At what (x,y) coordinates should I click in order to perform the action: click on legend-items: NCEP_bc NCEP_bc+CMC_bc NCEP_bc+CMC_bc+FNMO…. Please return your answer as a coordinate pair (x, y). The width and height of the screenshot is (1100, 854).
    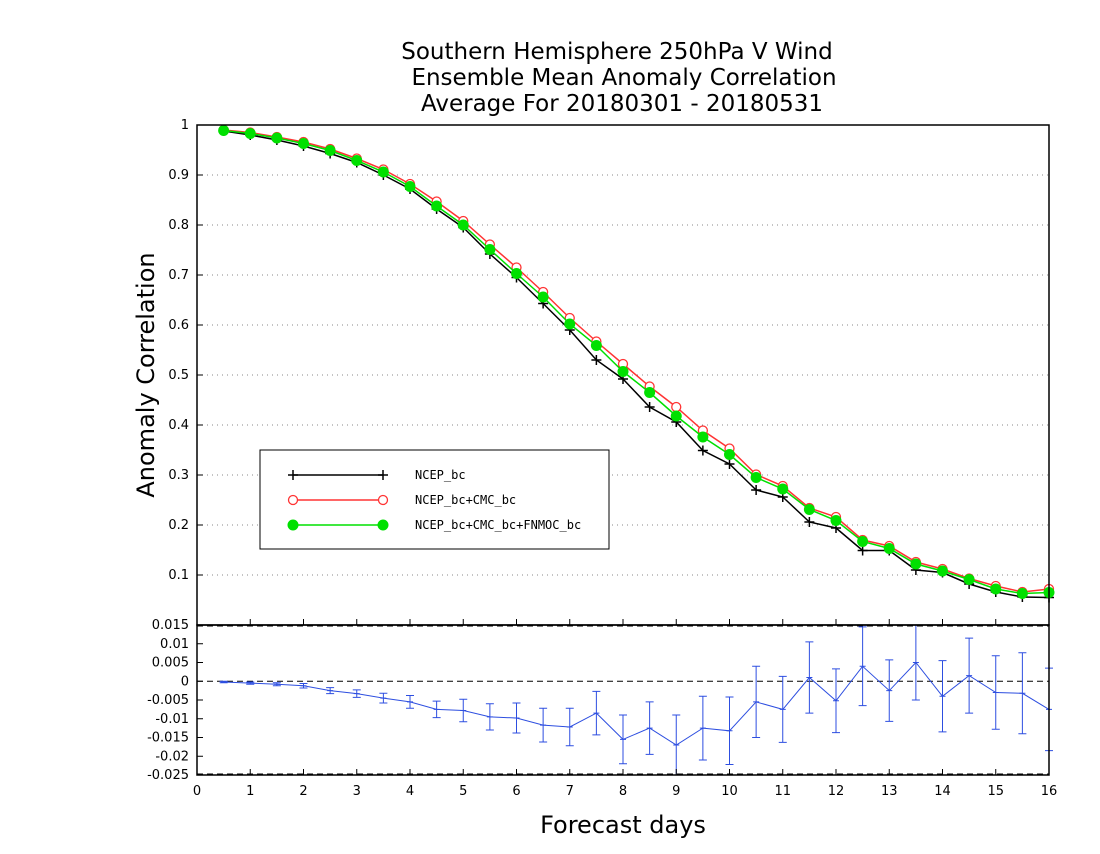
    Looking at the image, I should click on (434, 500).